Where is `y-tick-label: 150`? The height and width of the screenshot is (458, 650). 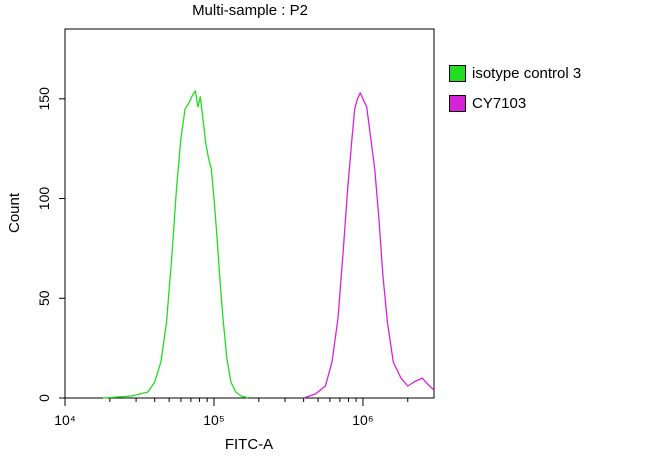 y-tick-label: 150 is located at coordinates (44, 99).